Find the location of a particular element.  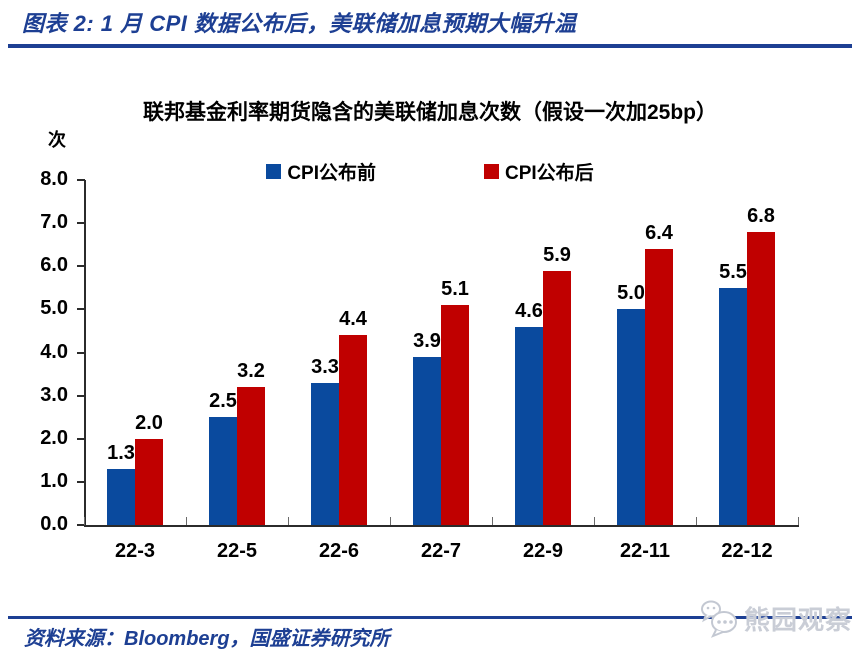

y-tick-label: 2.0 is located at coordinates (54, 437).